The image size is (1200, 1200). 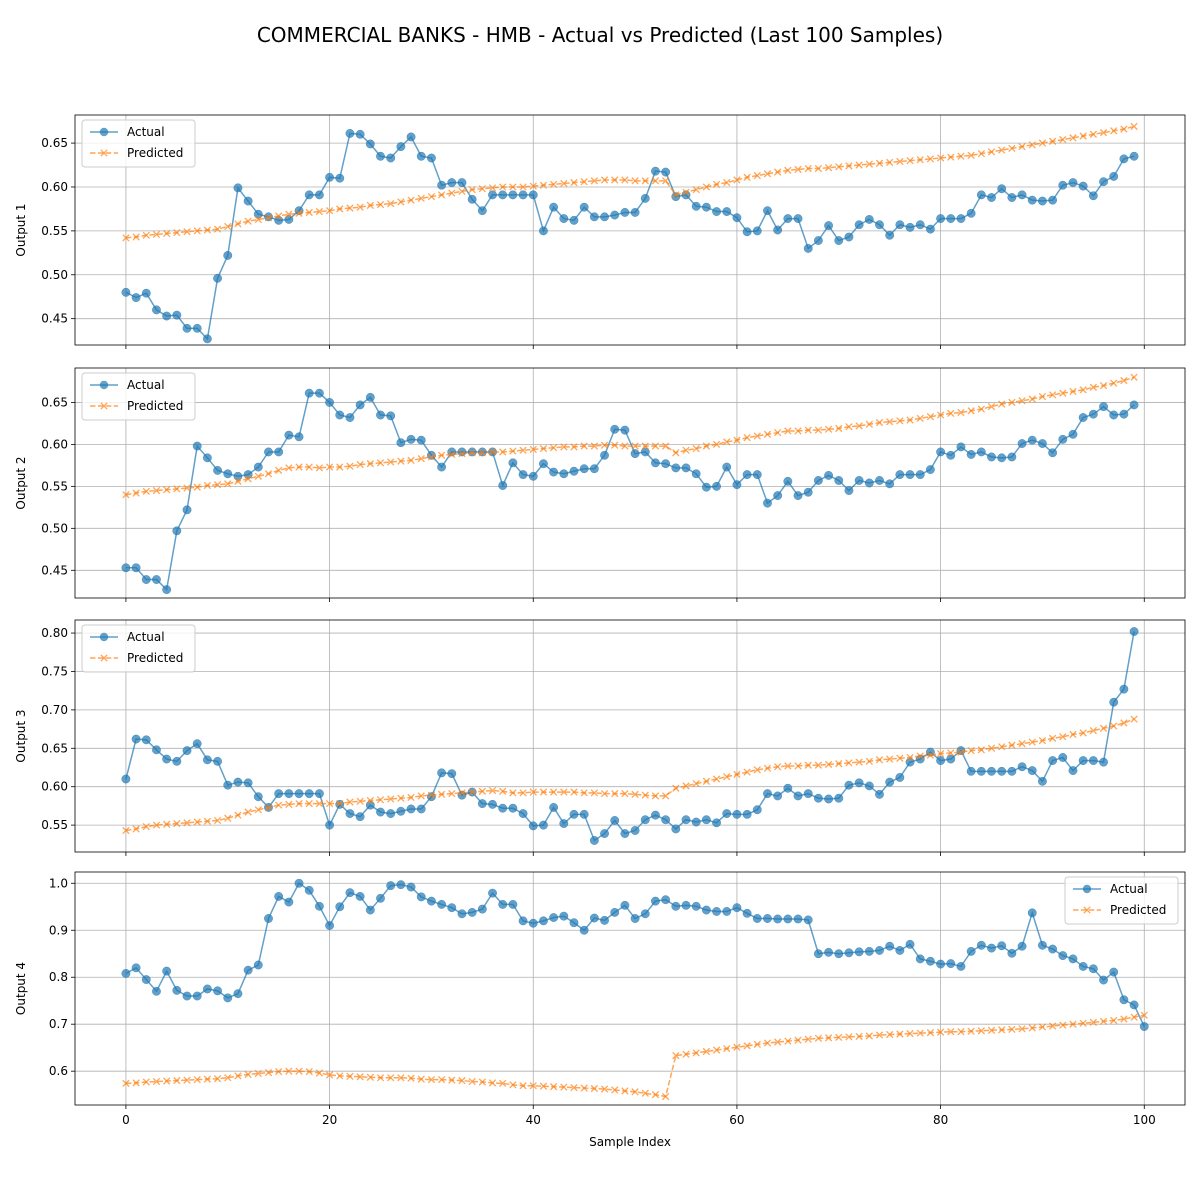 I want to click on y-axis-label: Output 1, so click(x=21, y=229).